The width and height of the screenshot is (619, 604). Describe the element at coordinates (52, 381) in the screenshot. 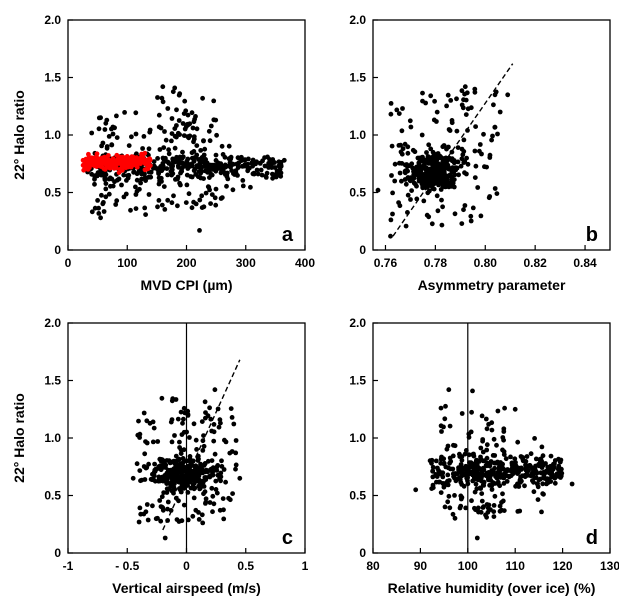

I see `y-tick-label: 1.5` at that location.